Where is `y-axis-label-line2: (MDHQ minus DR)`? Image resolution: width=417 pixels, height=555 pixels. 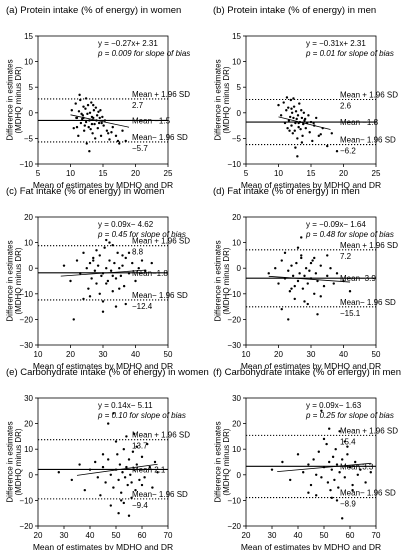 y-axis-label-line2: (MDHQ minus DR) is located at coordinates (18, 280).